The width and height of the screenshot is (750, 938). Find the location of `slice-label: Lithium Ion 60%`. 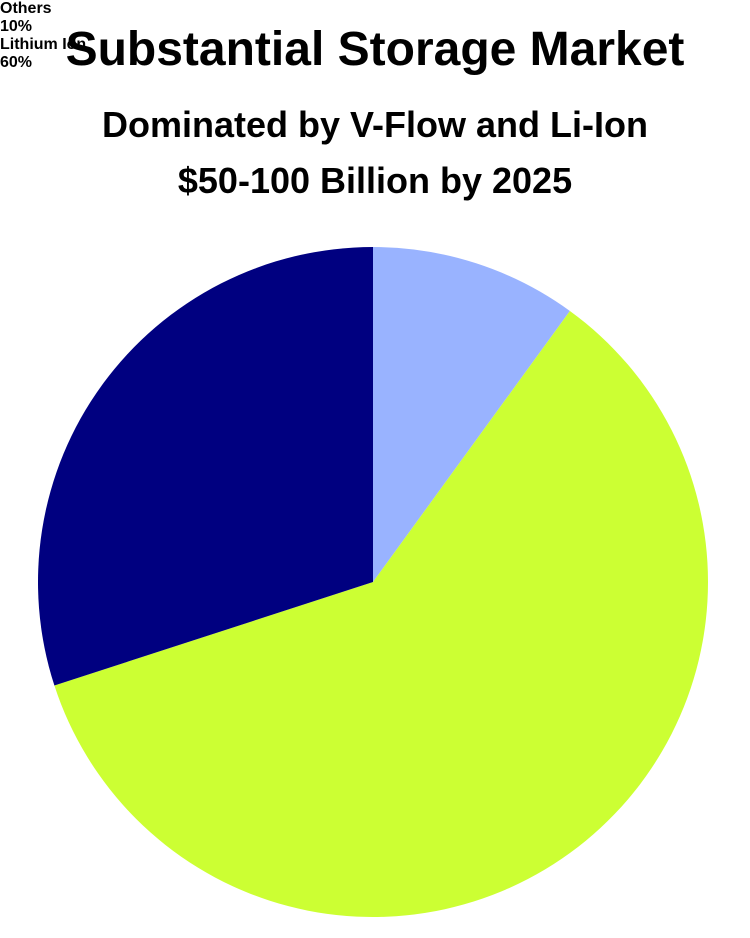

slice-label: Lithium Ion 60% is located at coordinates (375, 54).